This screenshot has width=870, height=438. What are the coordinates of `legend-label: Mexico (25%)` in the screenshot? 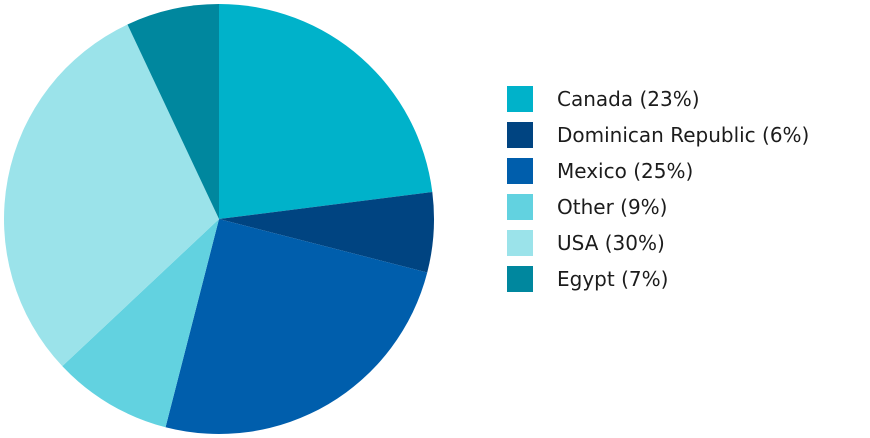 It's located at (625, 171).